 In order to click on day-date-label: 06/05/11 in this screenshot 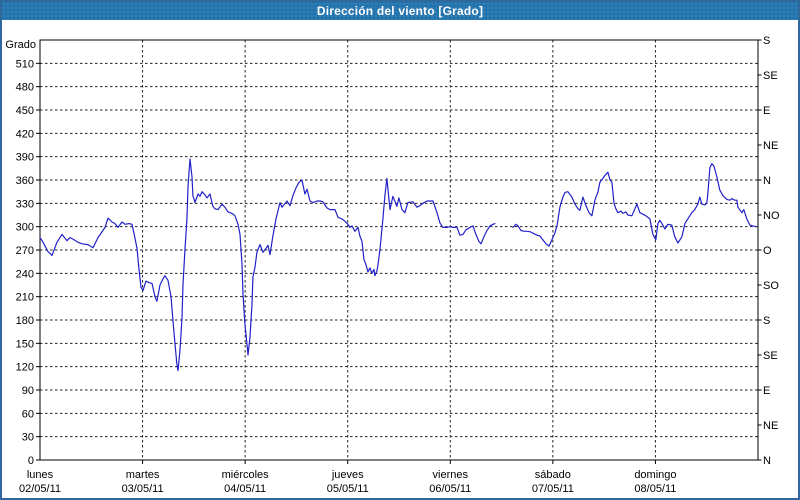, I will do `click(450, 489)`.